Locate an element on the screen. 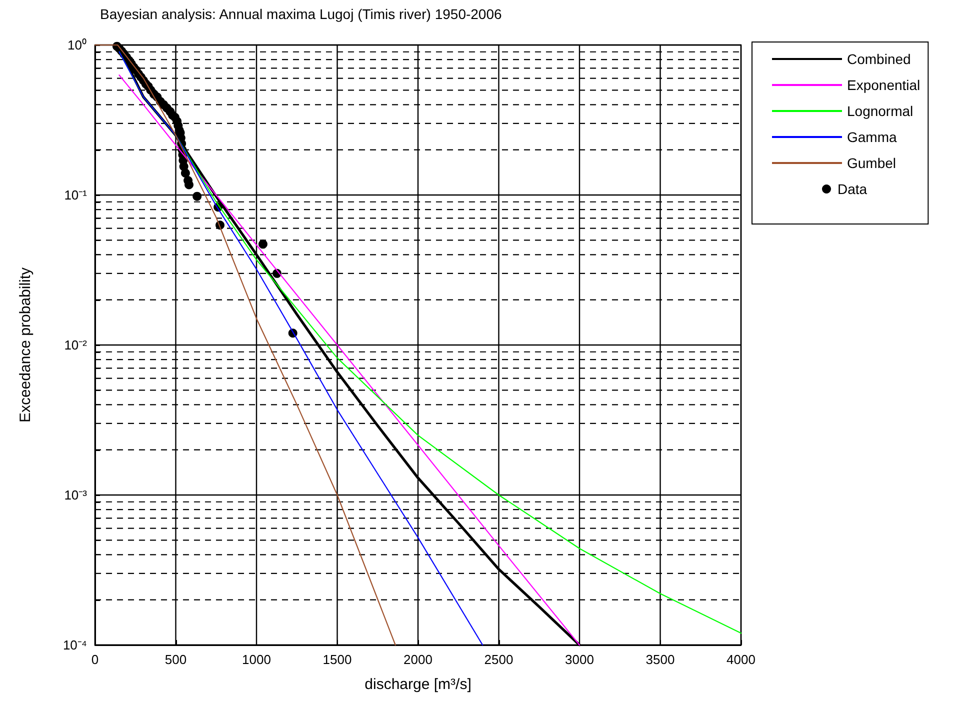  x-tick-label: 500 is located at coordinates (175, 659).